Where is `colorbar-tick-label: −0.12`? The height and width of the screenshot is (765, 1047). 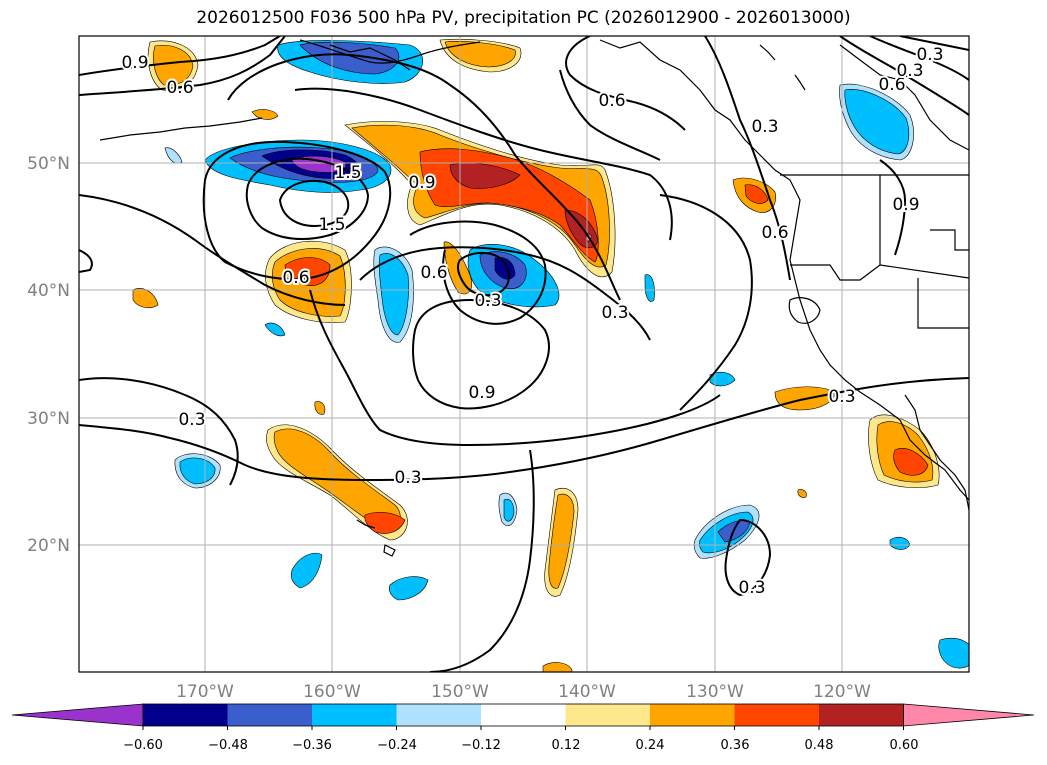
colorbar-tick-label: −0.12 is located at coordinates (481, 745).